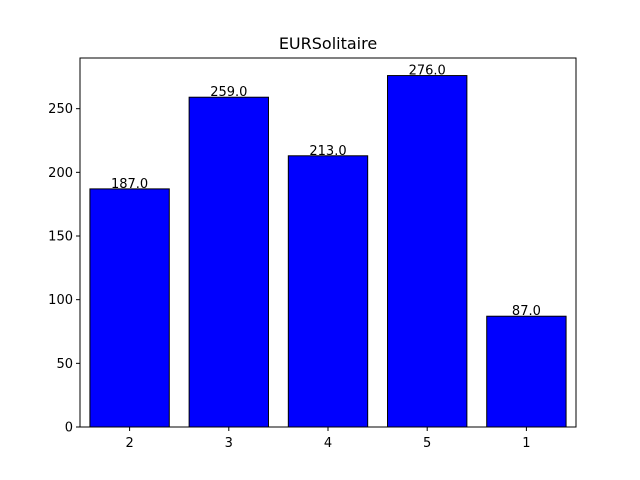  I want to click on bar-label-3: 259.0, so click(228, 92).